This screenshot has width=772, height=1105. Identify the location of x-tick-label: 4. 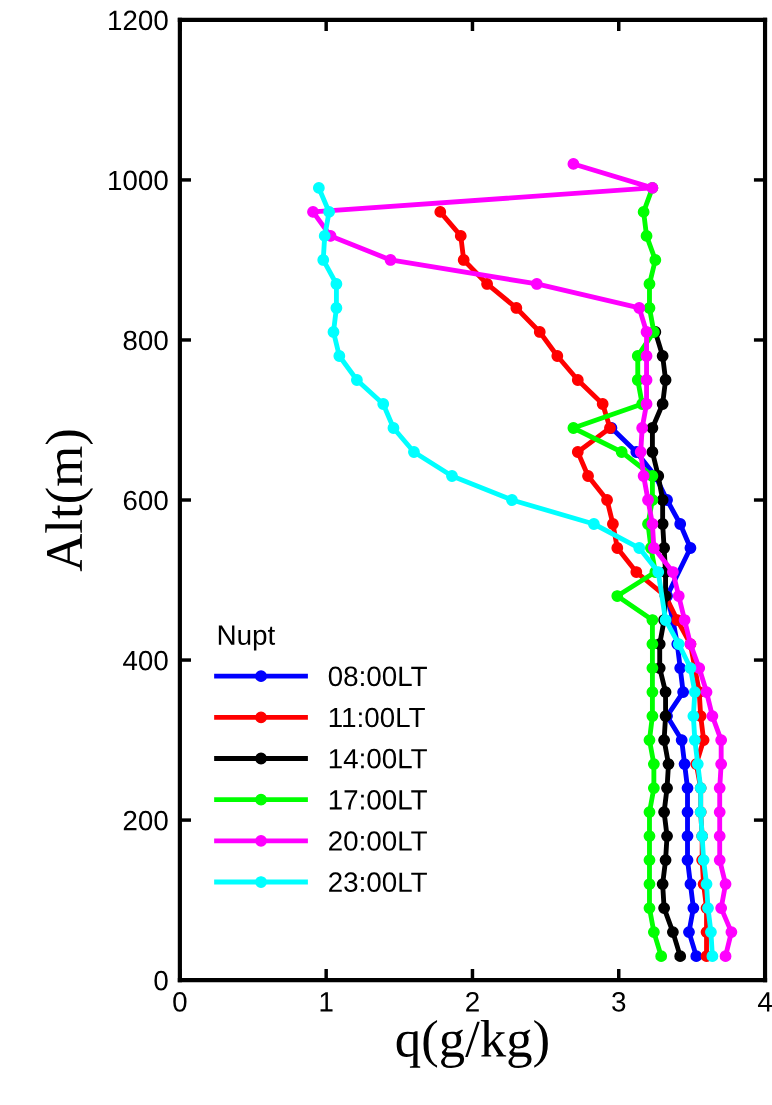
(764, 1002).